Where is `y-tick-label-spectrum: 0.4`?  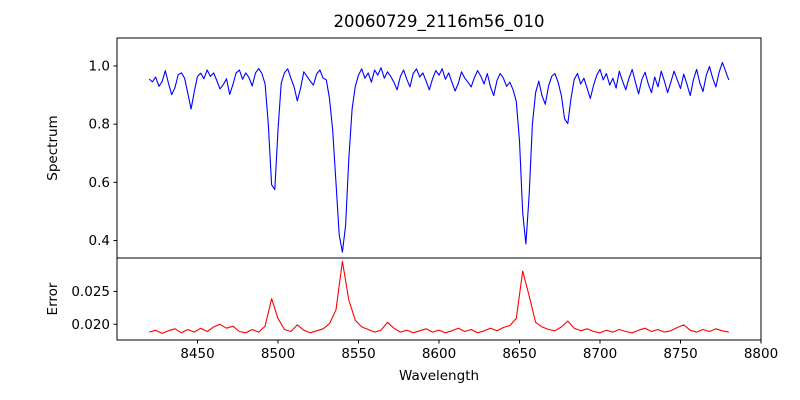 y-tick-label-spectrum: 0.4 is located at coordinates (99, 241).